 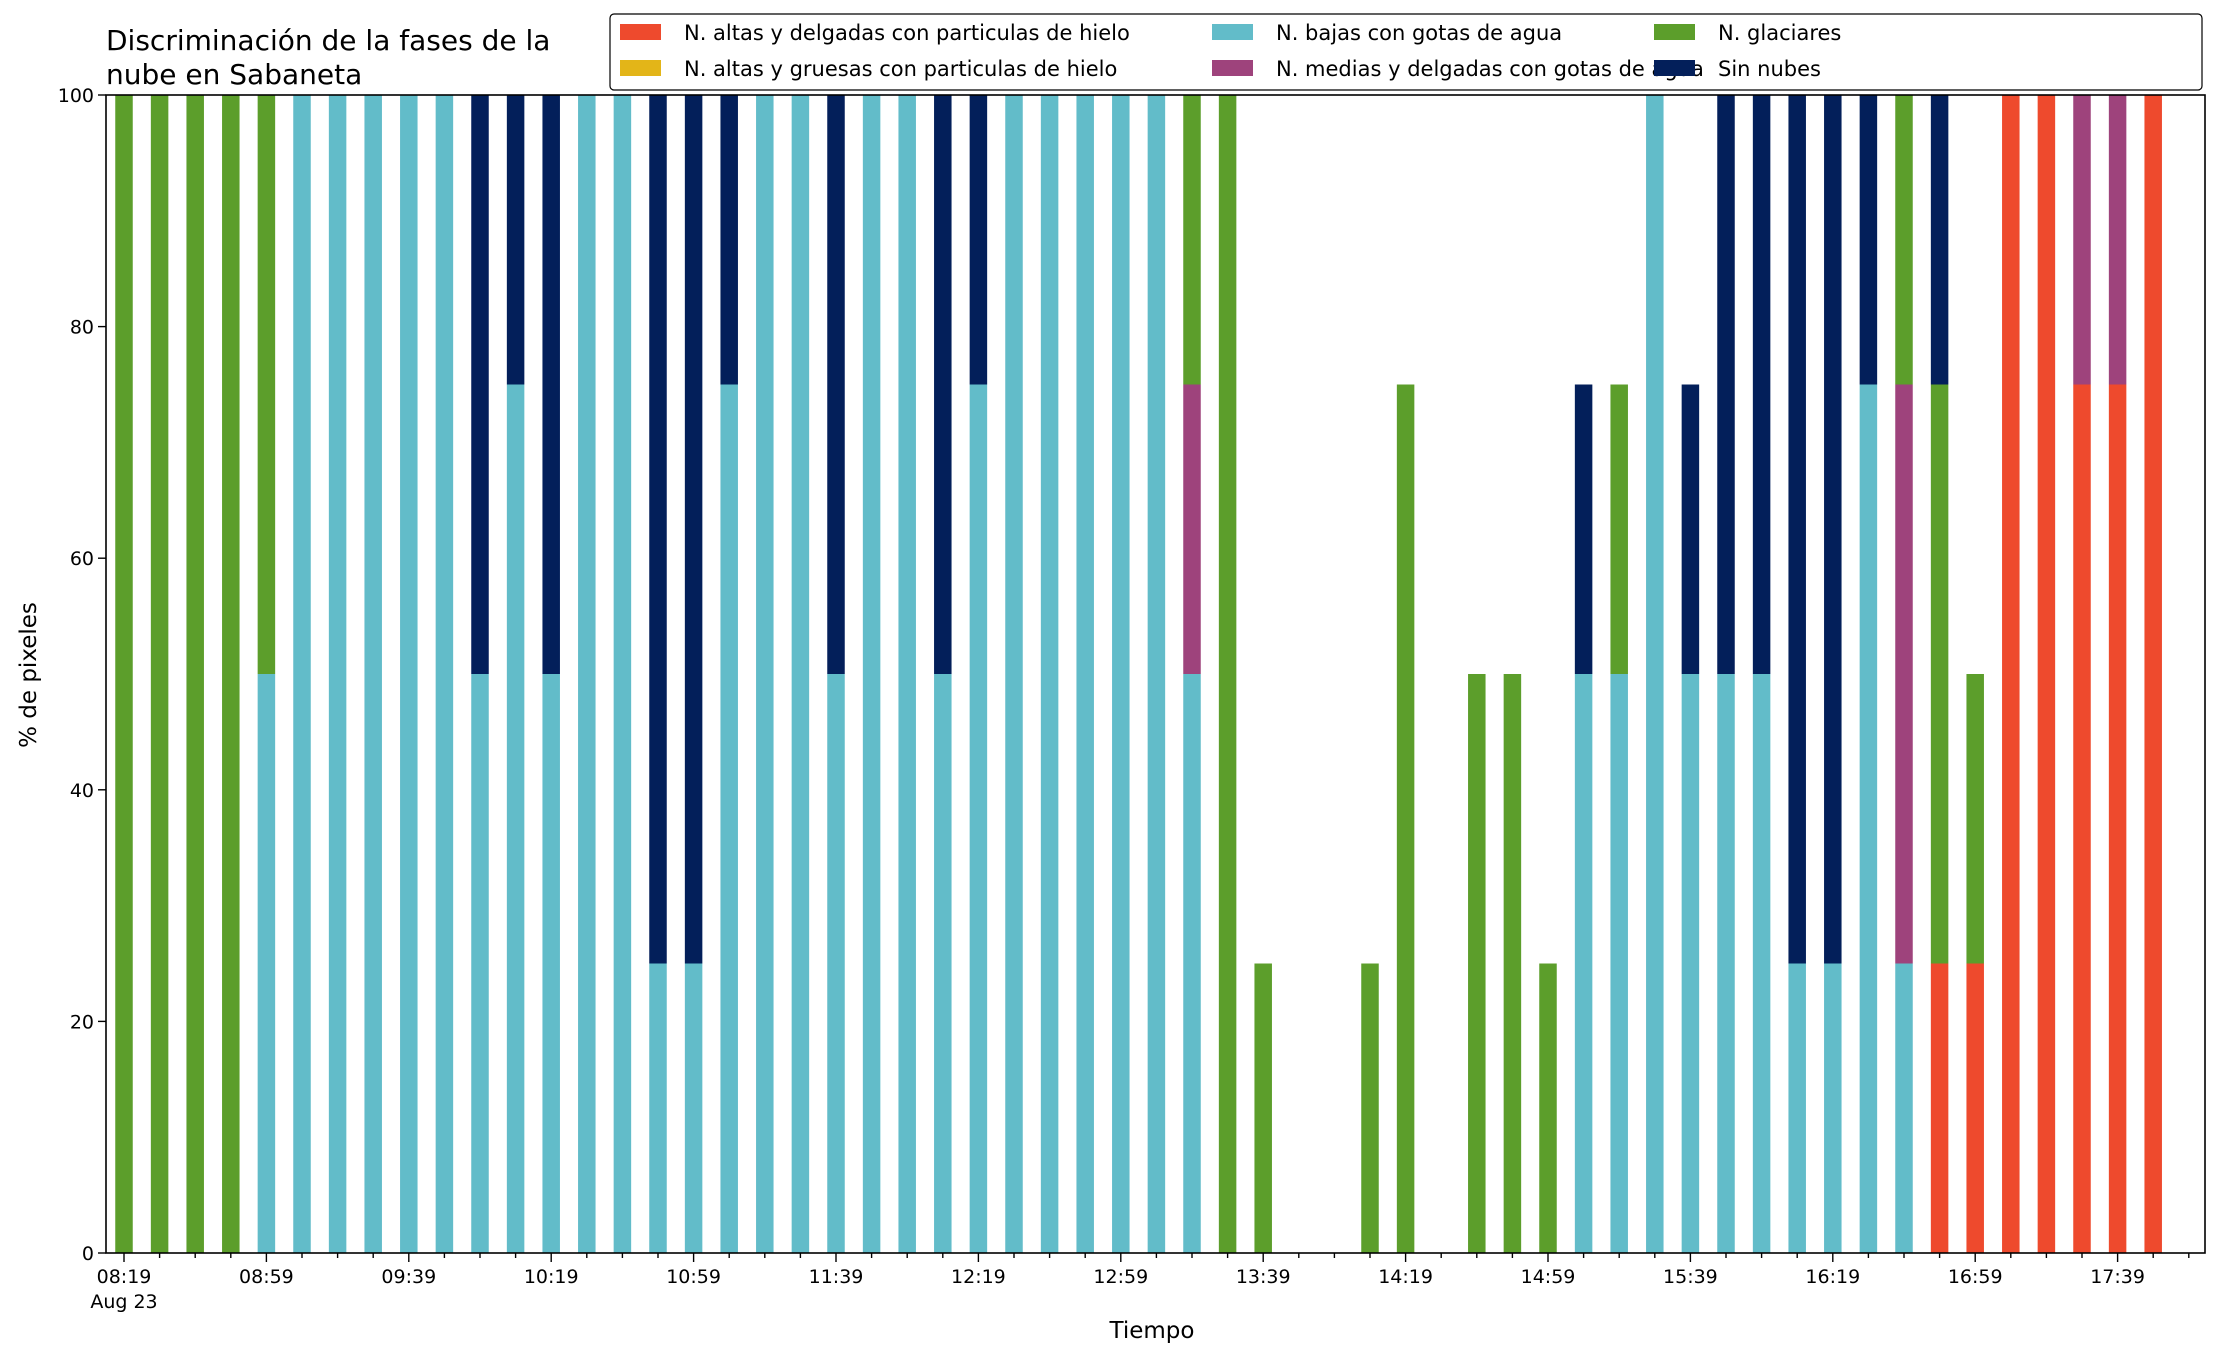 I want to click on x-tick-label: 16:19, so click(x=1832, y=1277).